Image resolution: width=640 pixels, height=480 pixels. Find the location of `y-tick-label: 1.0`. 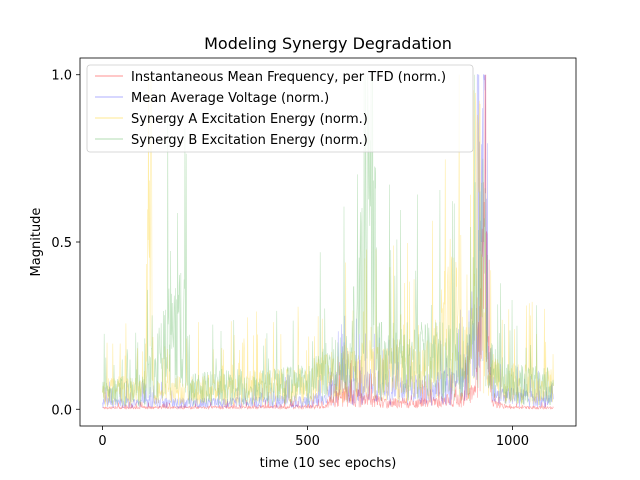

y-tick-label: 1.0 is located at coordinates (61, 76).